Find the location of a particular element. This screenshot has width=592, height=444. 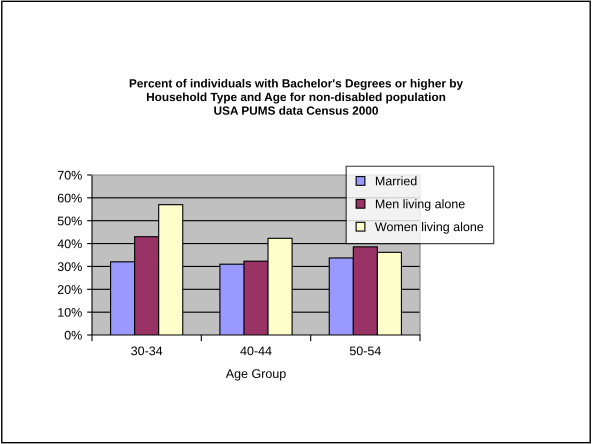

x-tick-label: 40-44 is located at coordinates (256, 351).